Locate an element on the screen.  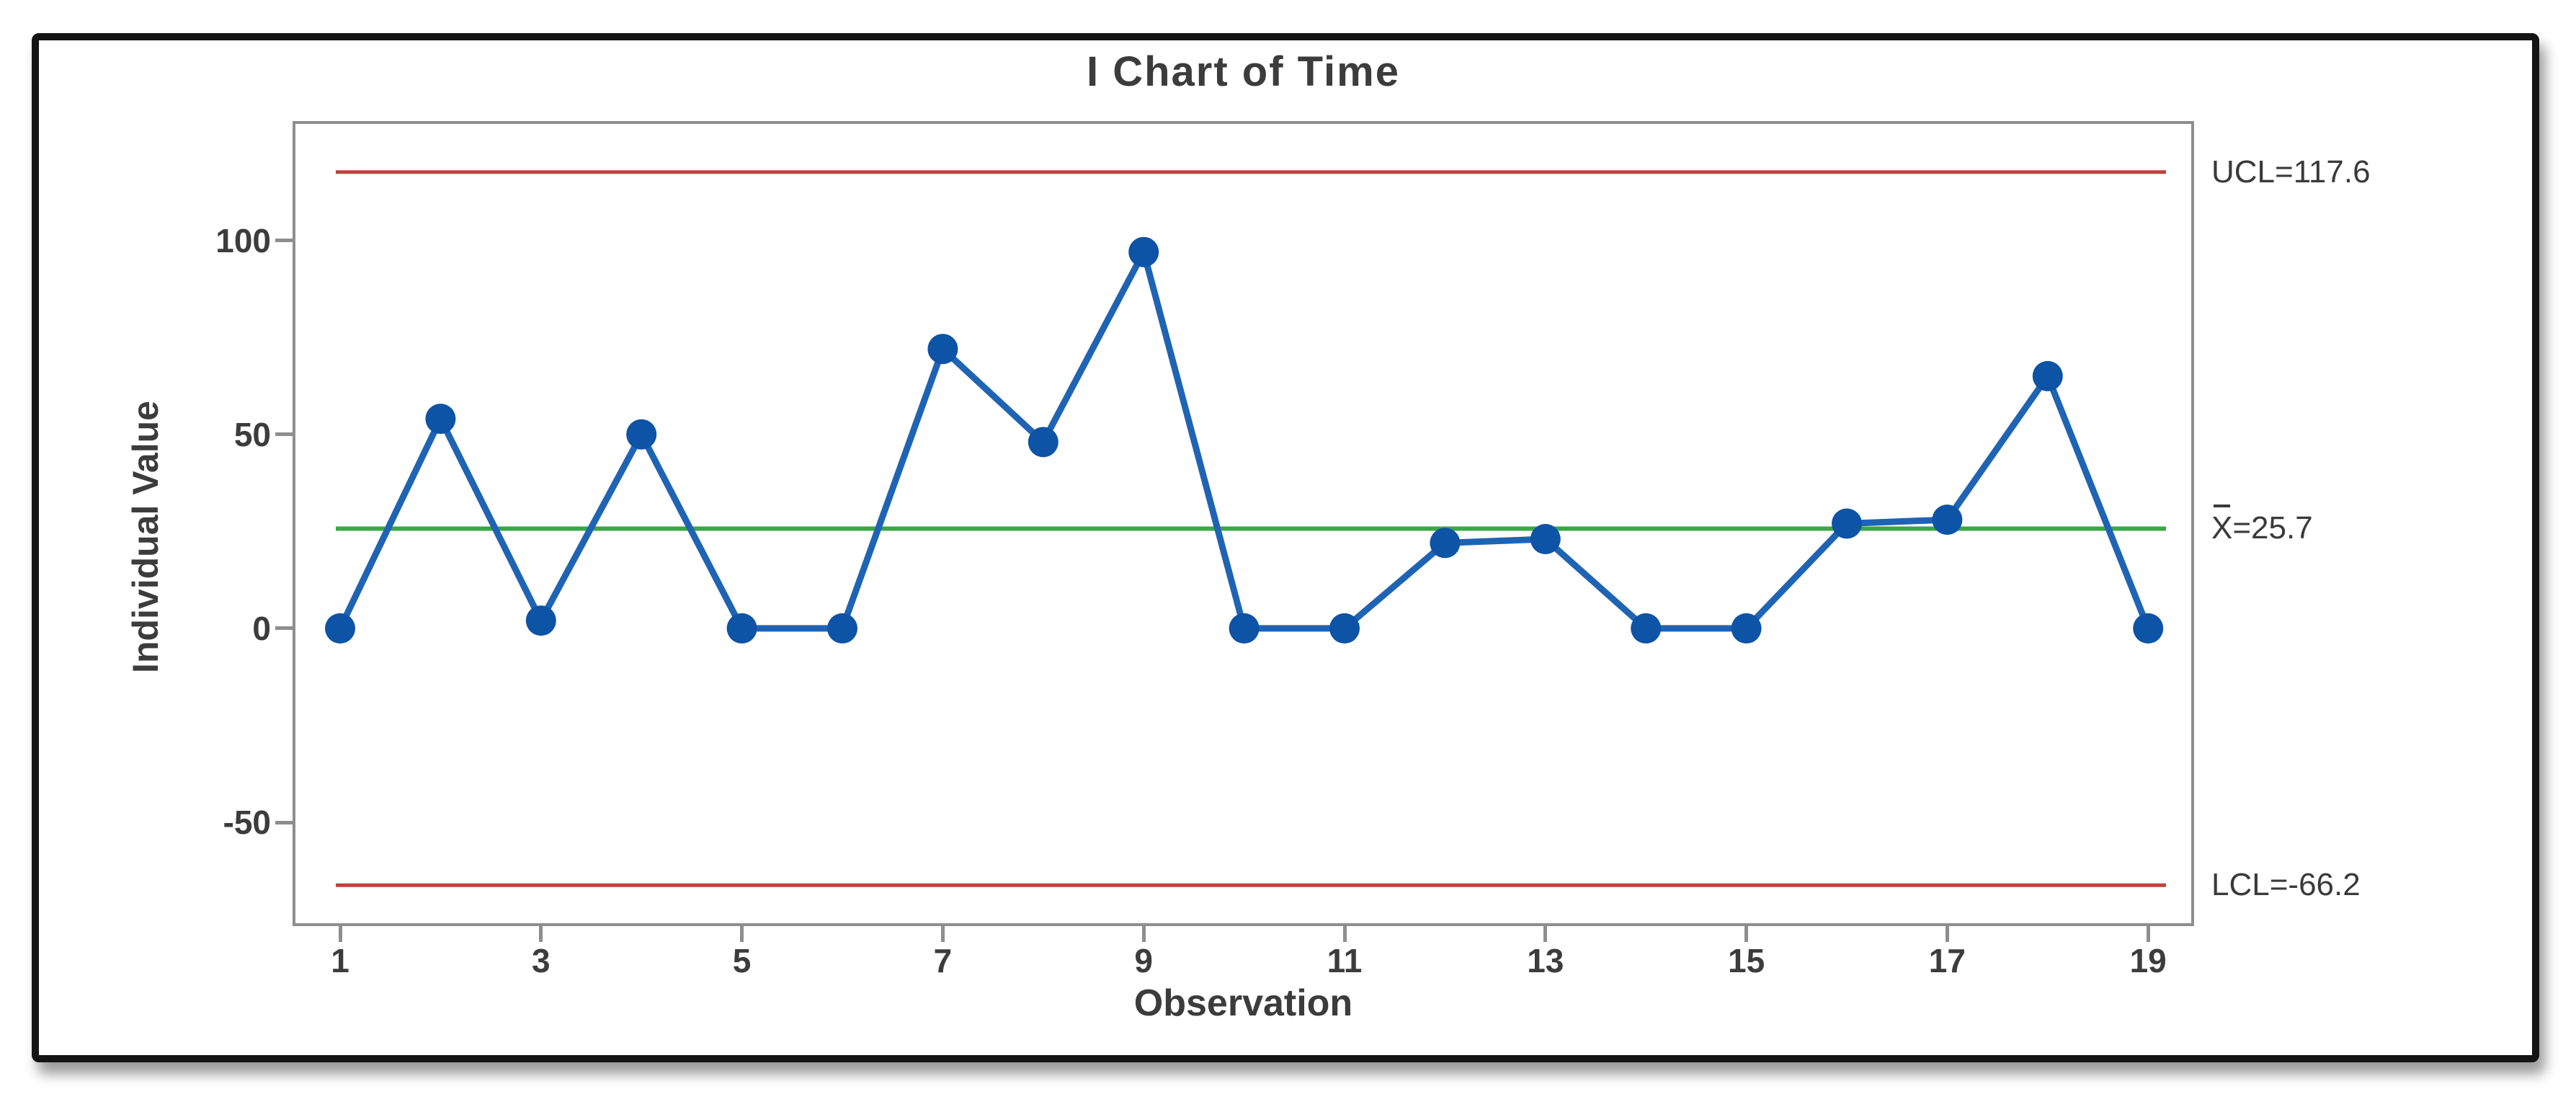
x-tick-label: 5 is located at coordinates (742, 960).